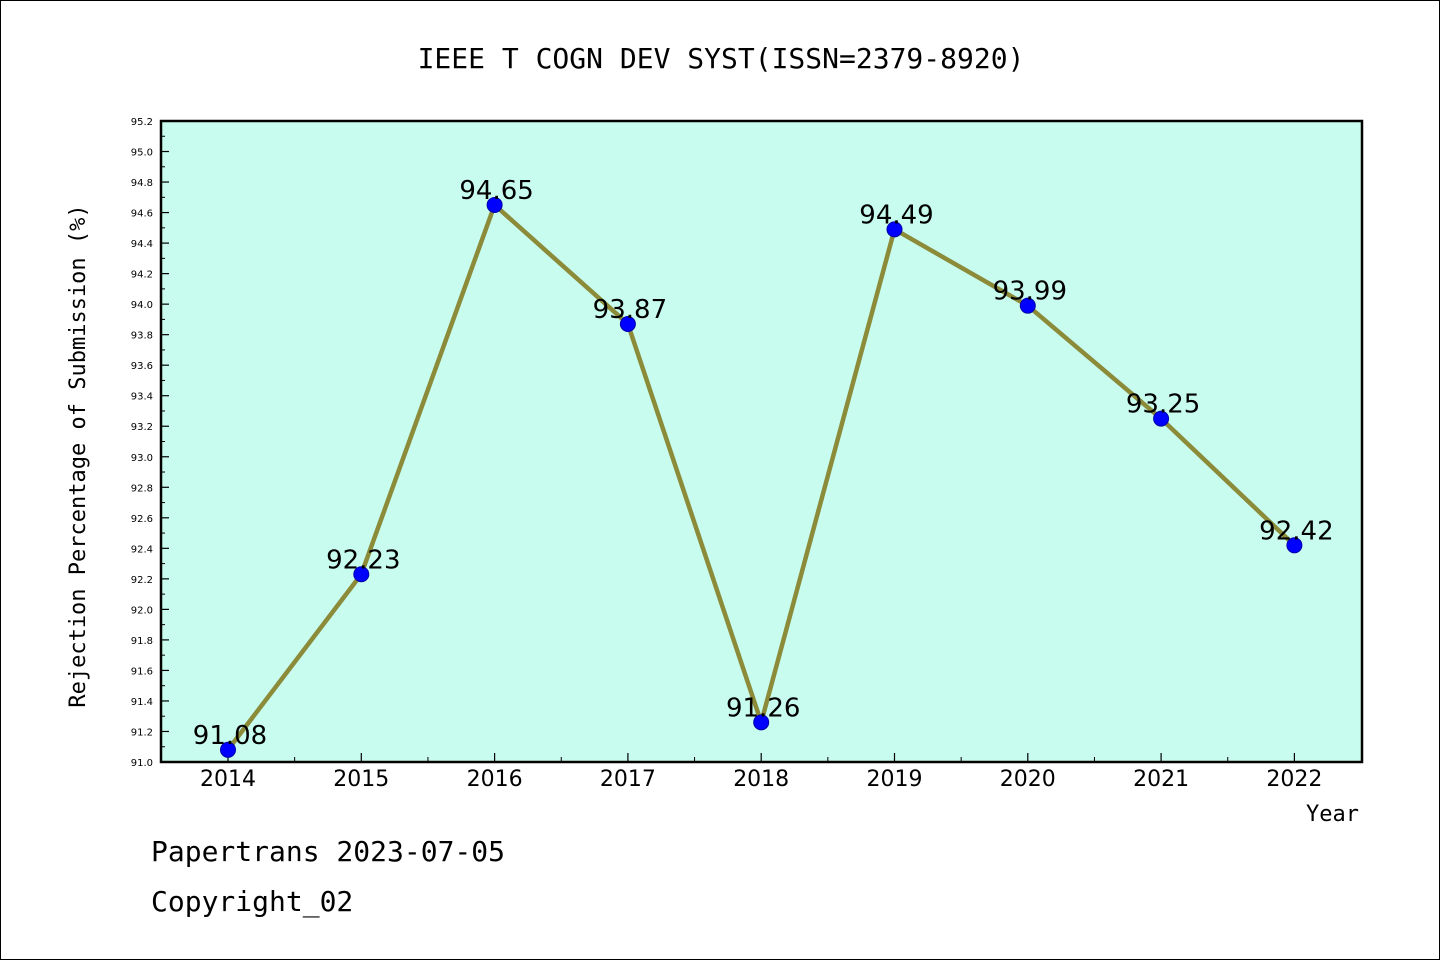  What do you see at coordinates (496, 191) in the screenshot?
I see `data-label: 94.65` at bounding box center [496, 191].